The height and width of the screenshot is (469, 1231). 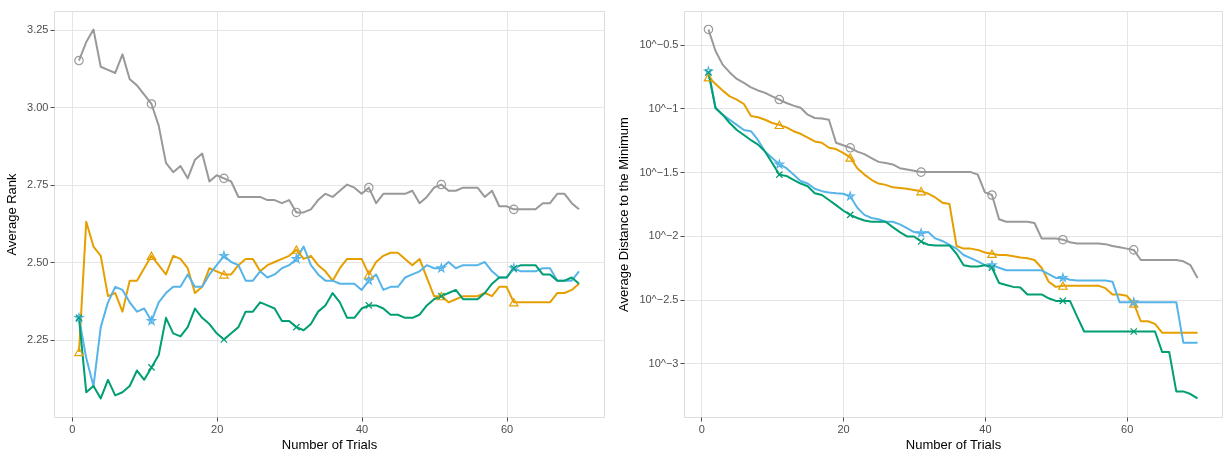 I want to click on y-tick-label: 10^−2, so click(x=663, y=235).